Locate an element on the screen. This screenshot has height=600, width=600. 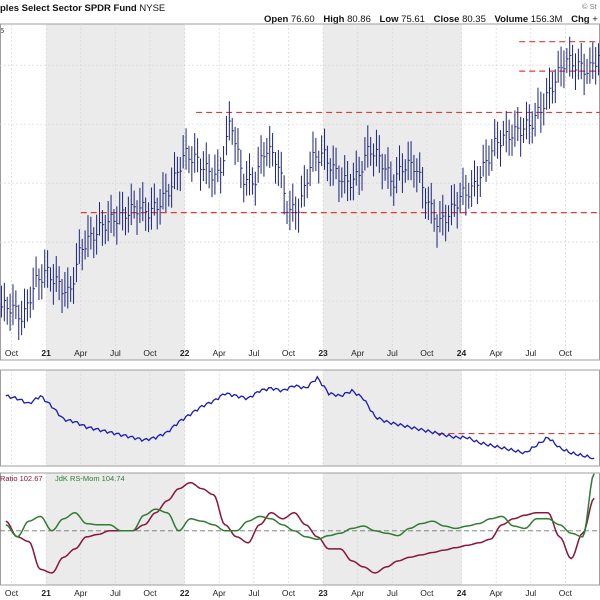
open-value: 76.60 is located at coordinates (303, 19).